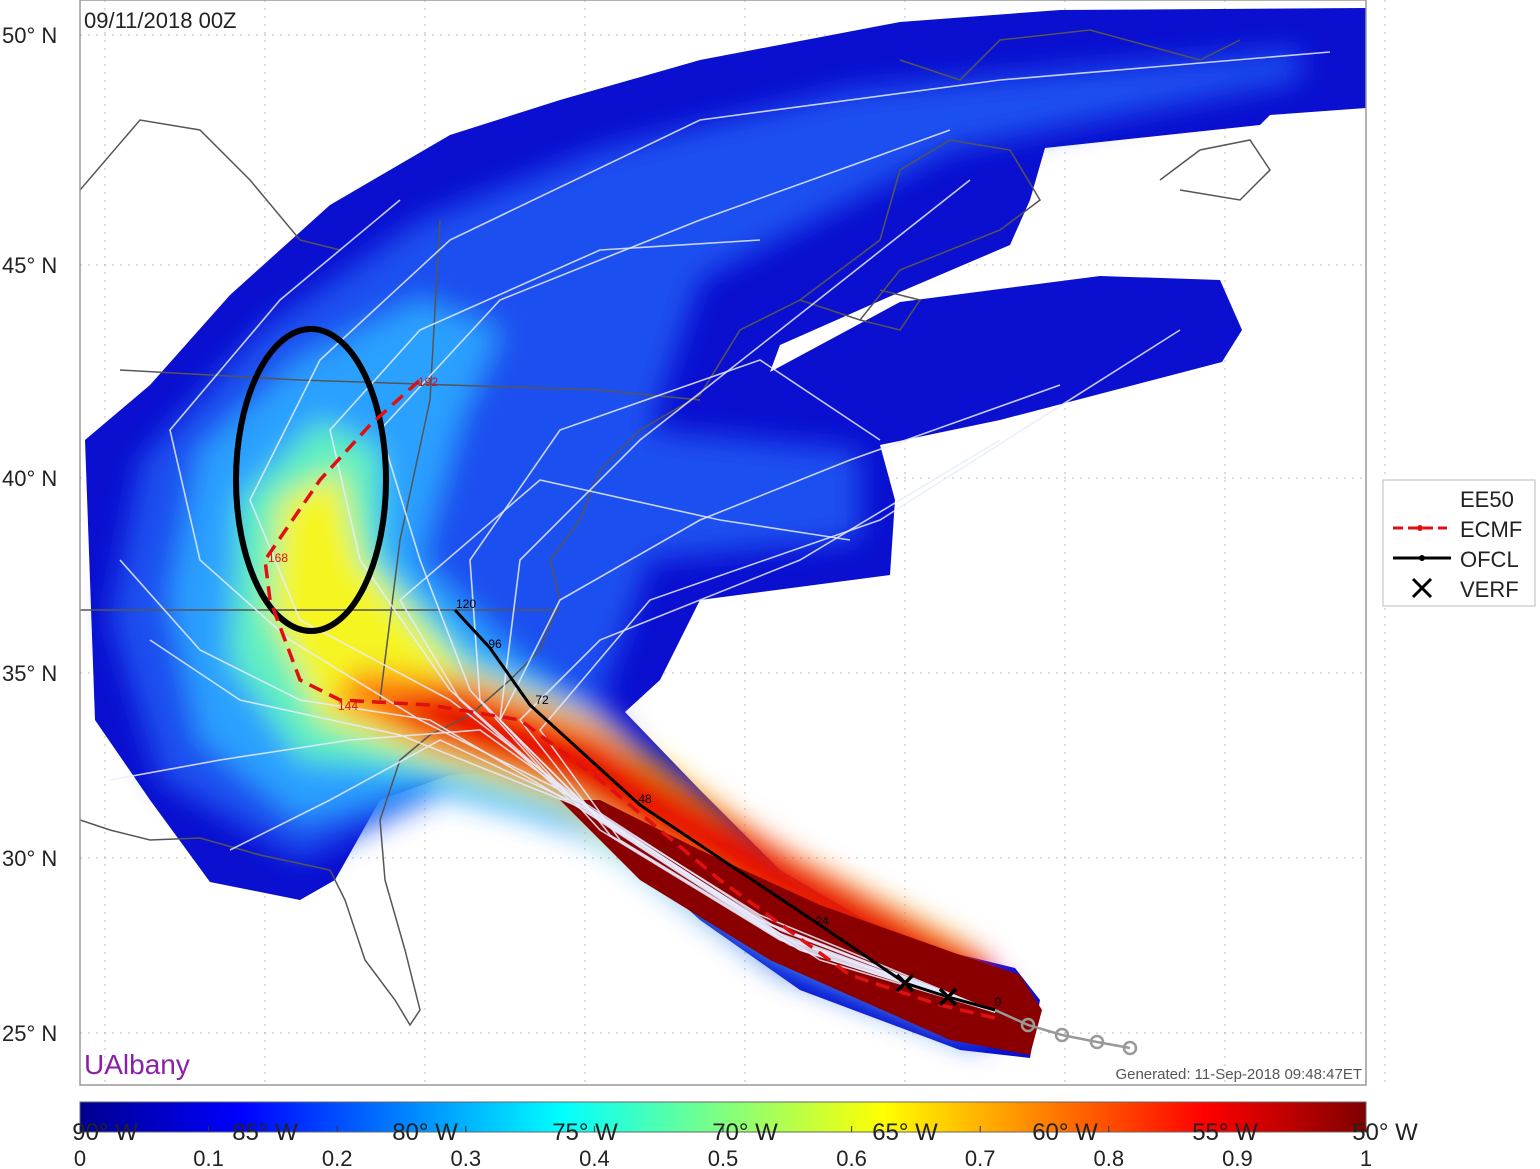 The image size is (1540, 1169). I want to click on colorbar-tick-label: 0.1, so click(208, 1157).